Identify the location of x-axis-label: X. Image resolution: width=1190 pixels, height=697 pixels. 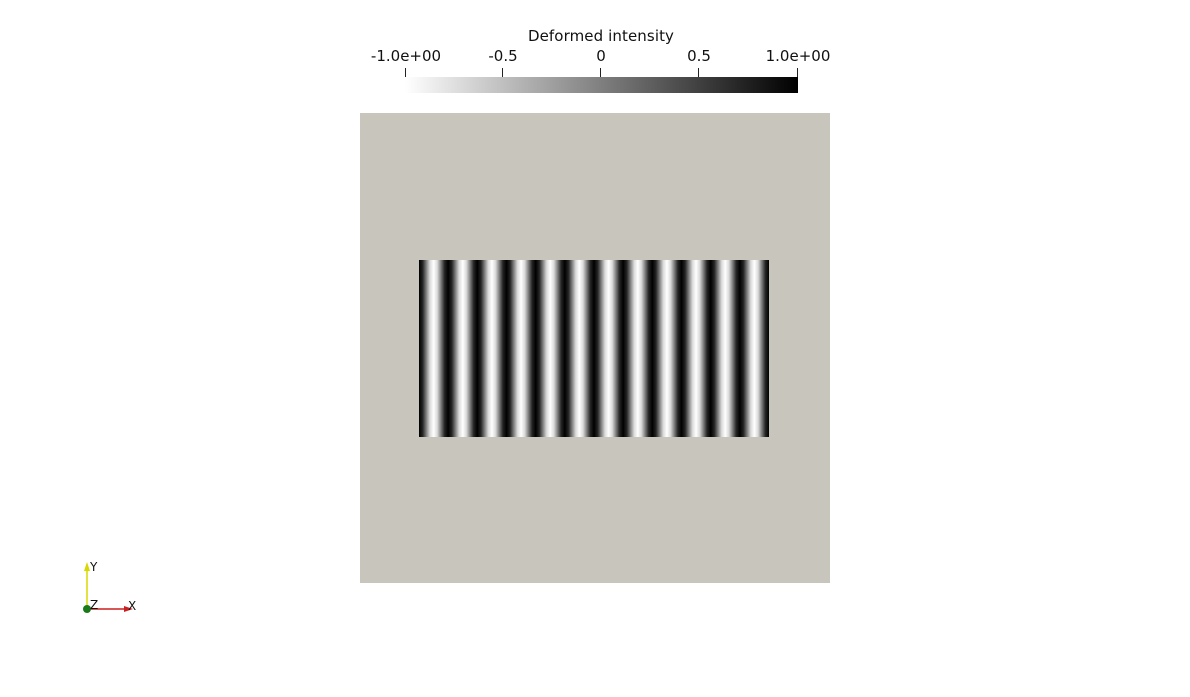
(132, 606).